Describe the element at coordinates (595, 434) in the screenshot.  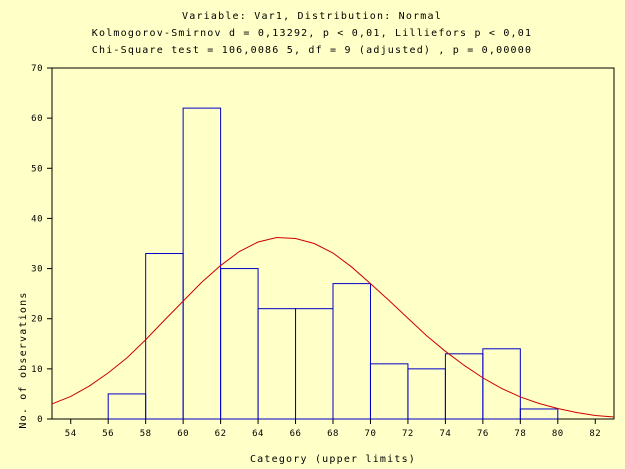
I see `x-tick-label: 82` at that location.